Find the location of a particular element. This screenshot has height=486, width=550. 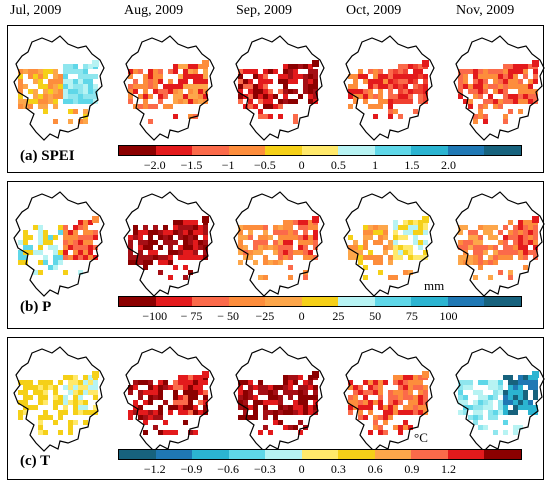

colorbar-tick-label: 0.5 is located at coordinates (338, 165).